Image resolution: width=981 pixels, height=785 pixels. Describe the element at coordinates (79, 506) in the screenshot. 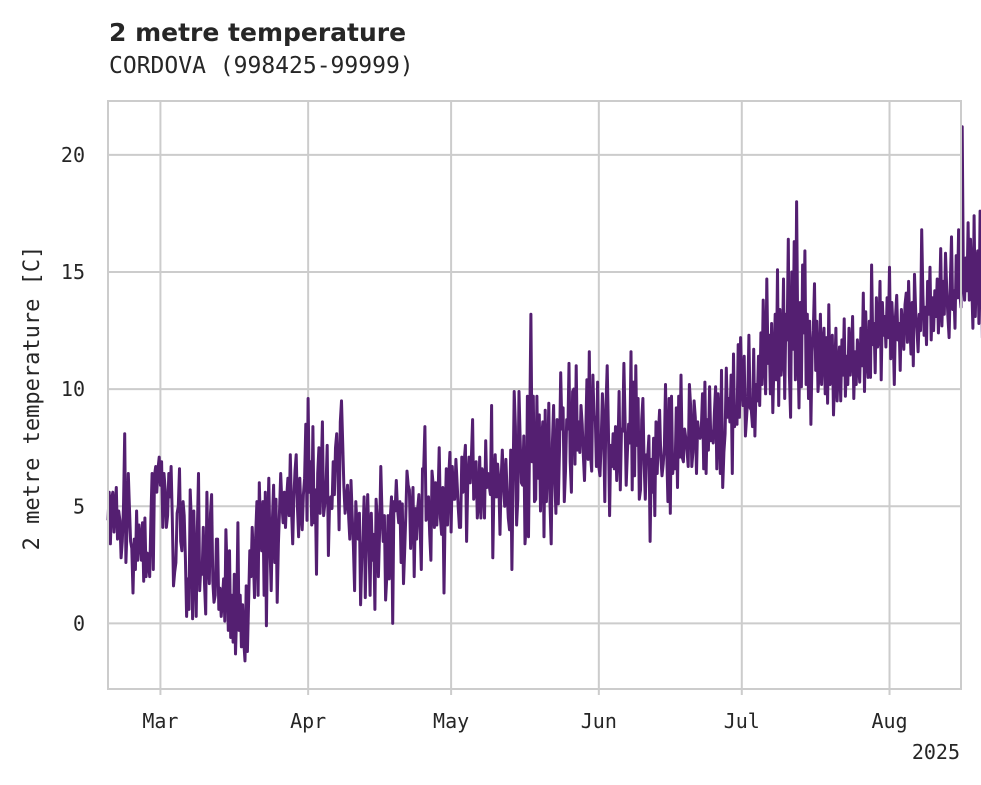

I see `y-tick-label: 5` at that location.